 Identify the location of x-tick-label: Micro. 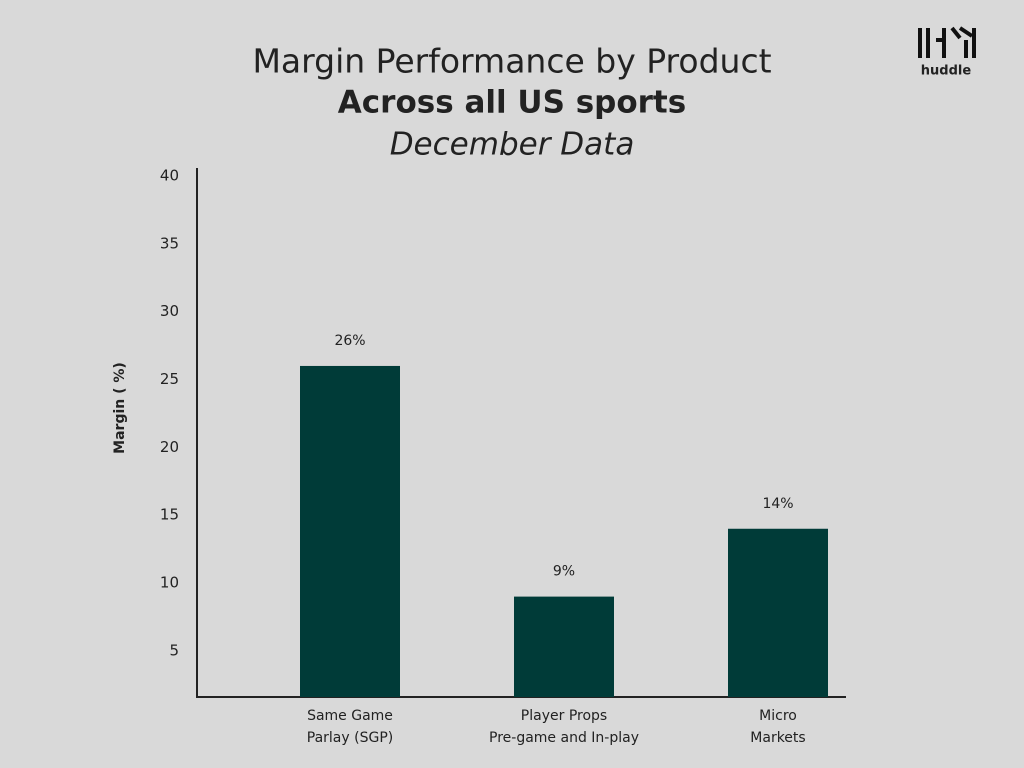
(778, 716).